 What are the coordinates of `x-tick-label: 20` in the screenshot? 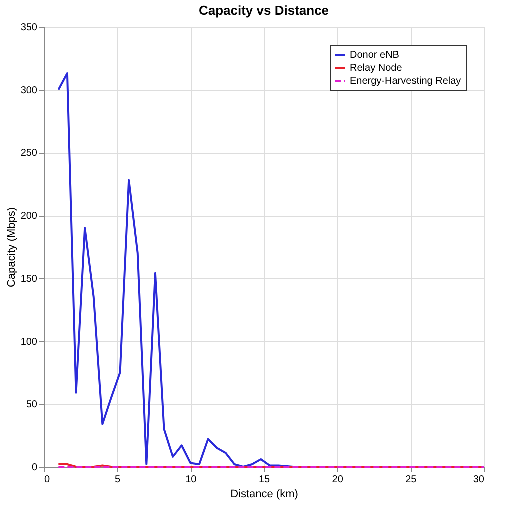 It's located at (338, 480).